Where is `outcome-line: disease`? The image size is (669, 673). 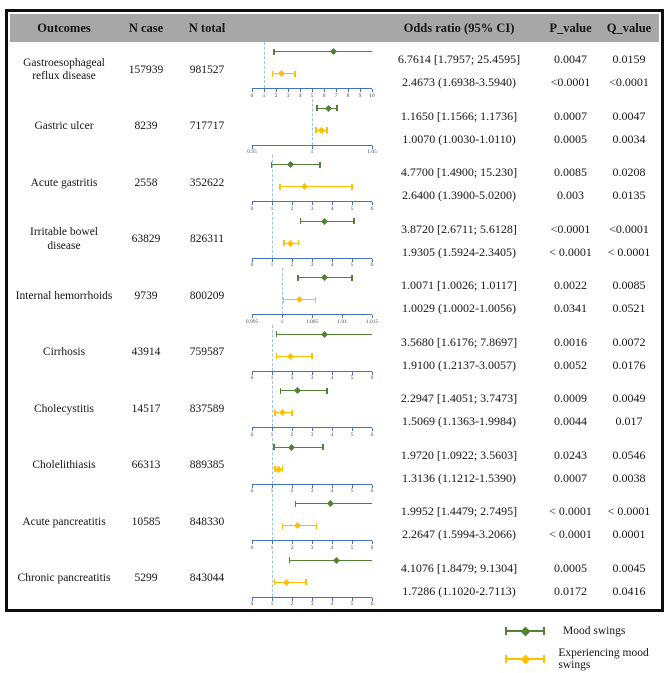
outcome-line: disease is located at coordinates (64, 245).